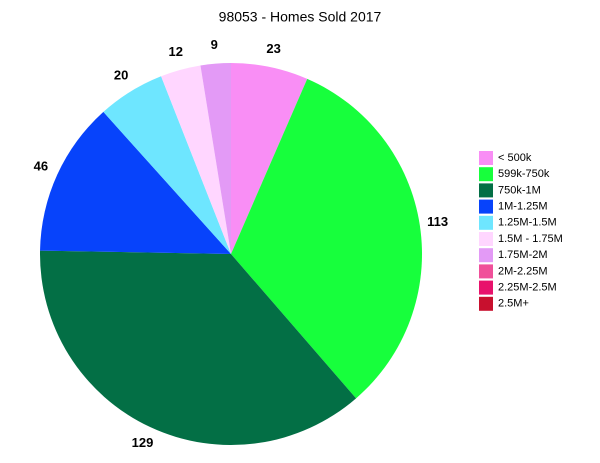 The width and height of the screenshot is (600, 463). Describe the element at coordinates (530, 239) in the screenshot. I see `legend-label: 1.5M - 1.75M` at that location.